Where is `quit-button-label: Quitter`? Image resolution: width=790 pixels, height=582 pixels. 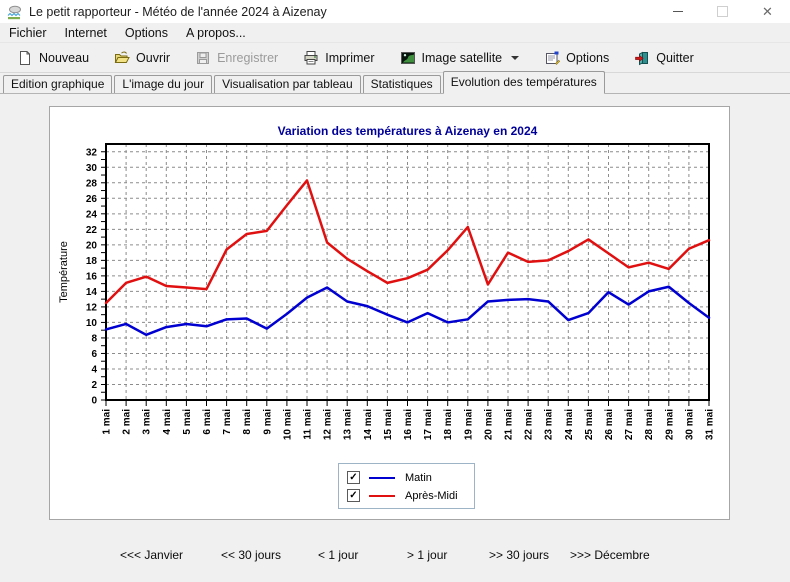
quit-button-label: Quitter is located at coordinates (675, 57).